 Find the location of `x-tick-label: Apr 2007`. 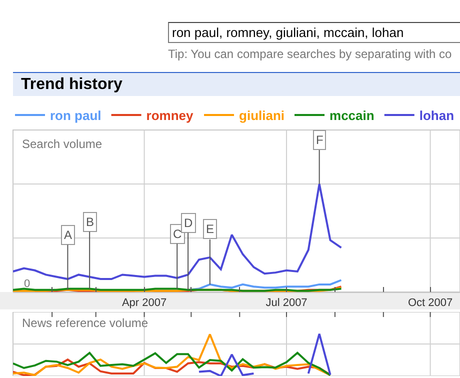

x-tick-label: Apr 2007 is located at coordinates (144, 303).